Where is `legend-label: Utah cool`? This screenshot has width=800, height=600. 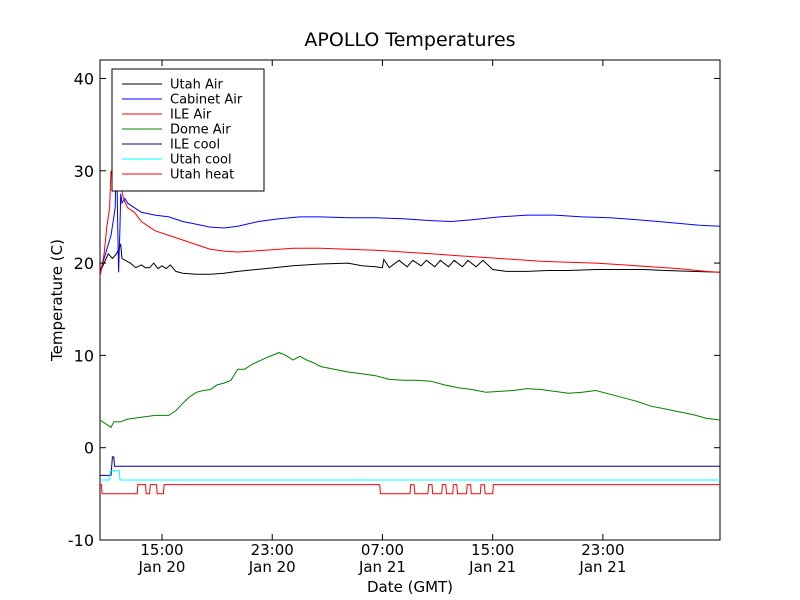
legend-label: Utah cool is located at coordinates (201, 160).